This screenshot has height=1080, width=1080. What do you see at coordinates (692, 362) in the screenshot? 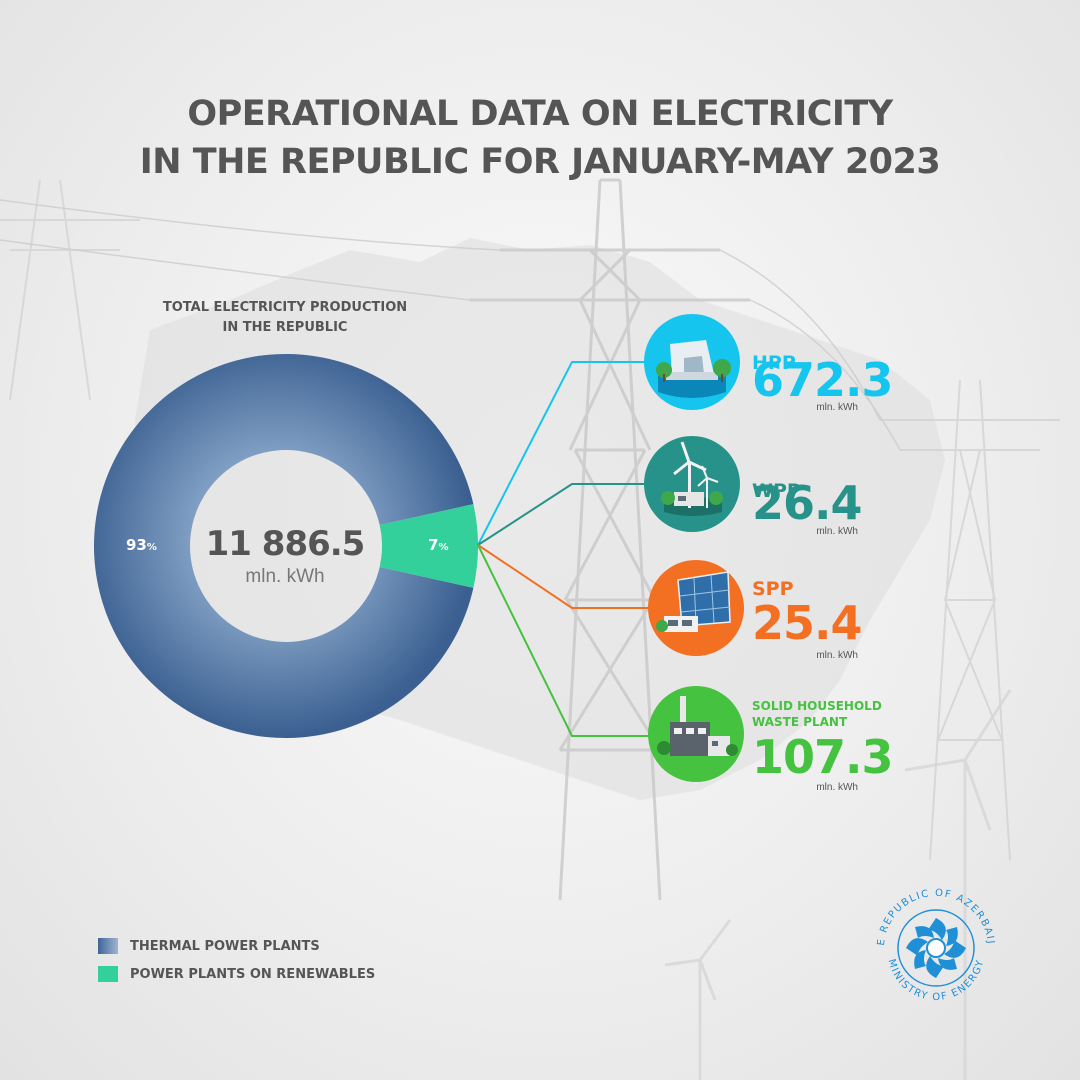
I see `hydro-dam-icon` at bounding box center [692, 362].